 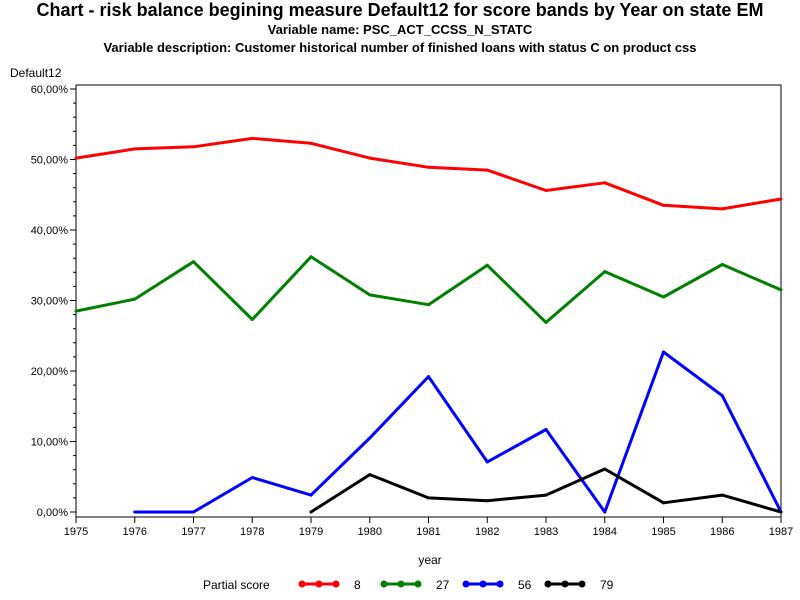 I want to click on legend-label-79: 79, so click(x=607, y=585).